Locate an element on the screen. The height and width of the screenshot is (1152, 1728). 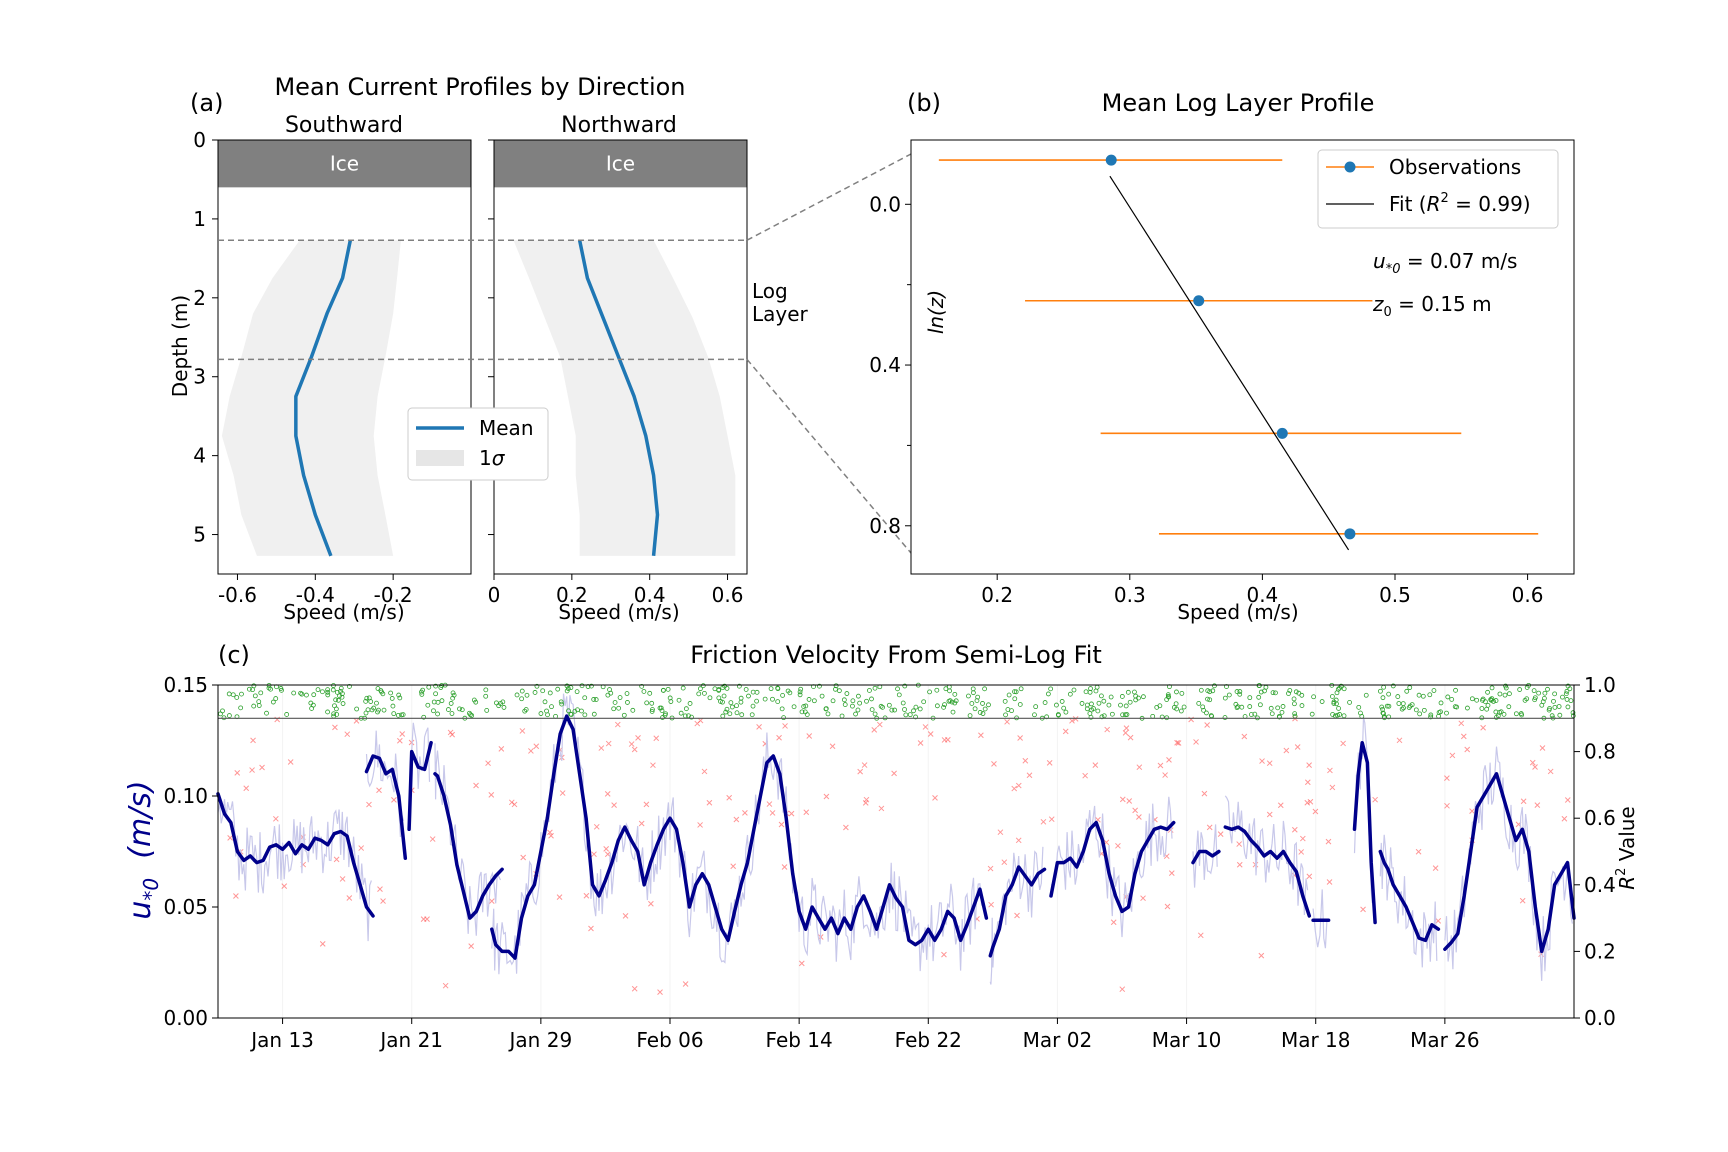
panel-b-xtick-label: 0.5 is located at coordinates (1395, 595).